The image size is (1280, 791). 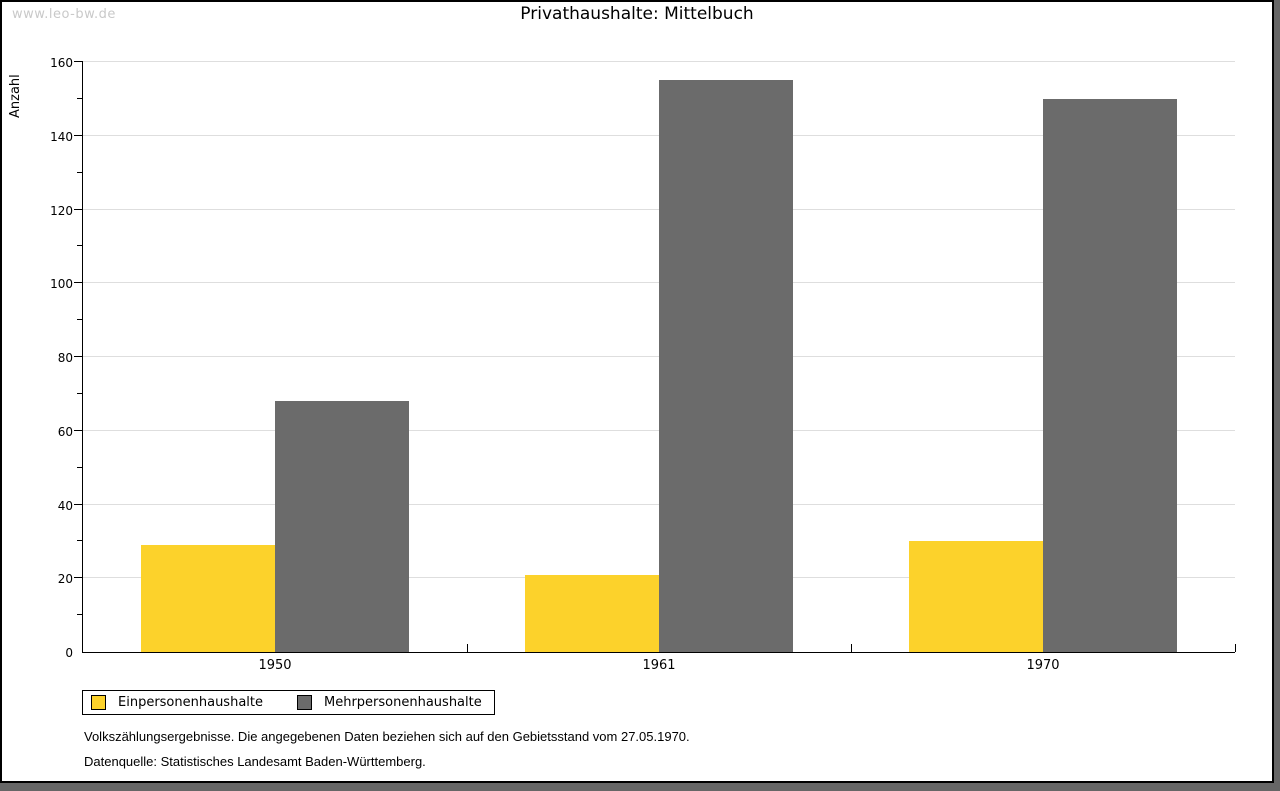 What do you see at coordinates (61, 136) in the screenshot?
I see `y-axis-tick-label: 140` at bounding box center [61, 136].